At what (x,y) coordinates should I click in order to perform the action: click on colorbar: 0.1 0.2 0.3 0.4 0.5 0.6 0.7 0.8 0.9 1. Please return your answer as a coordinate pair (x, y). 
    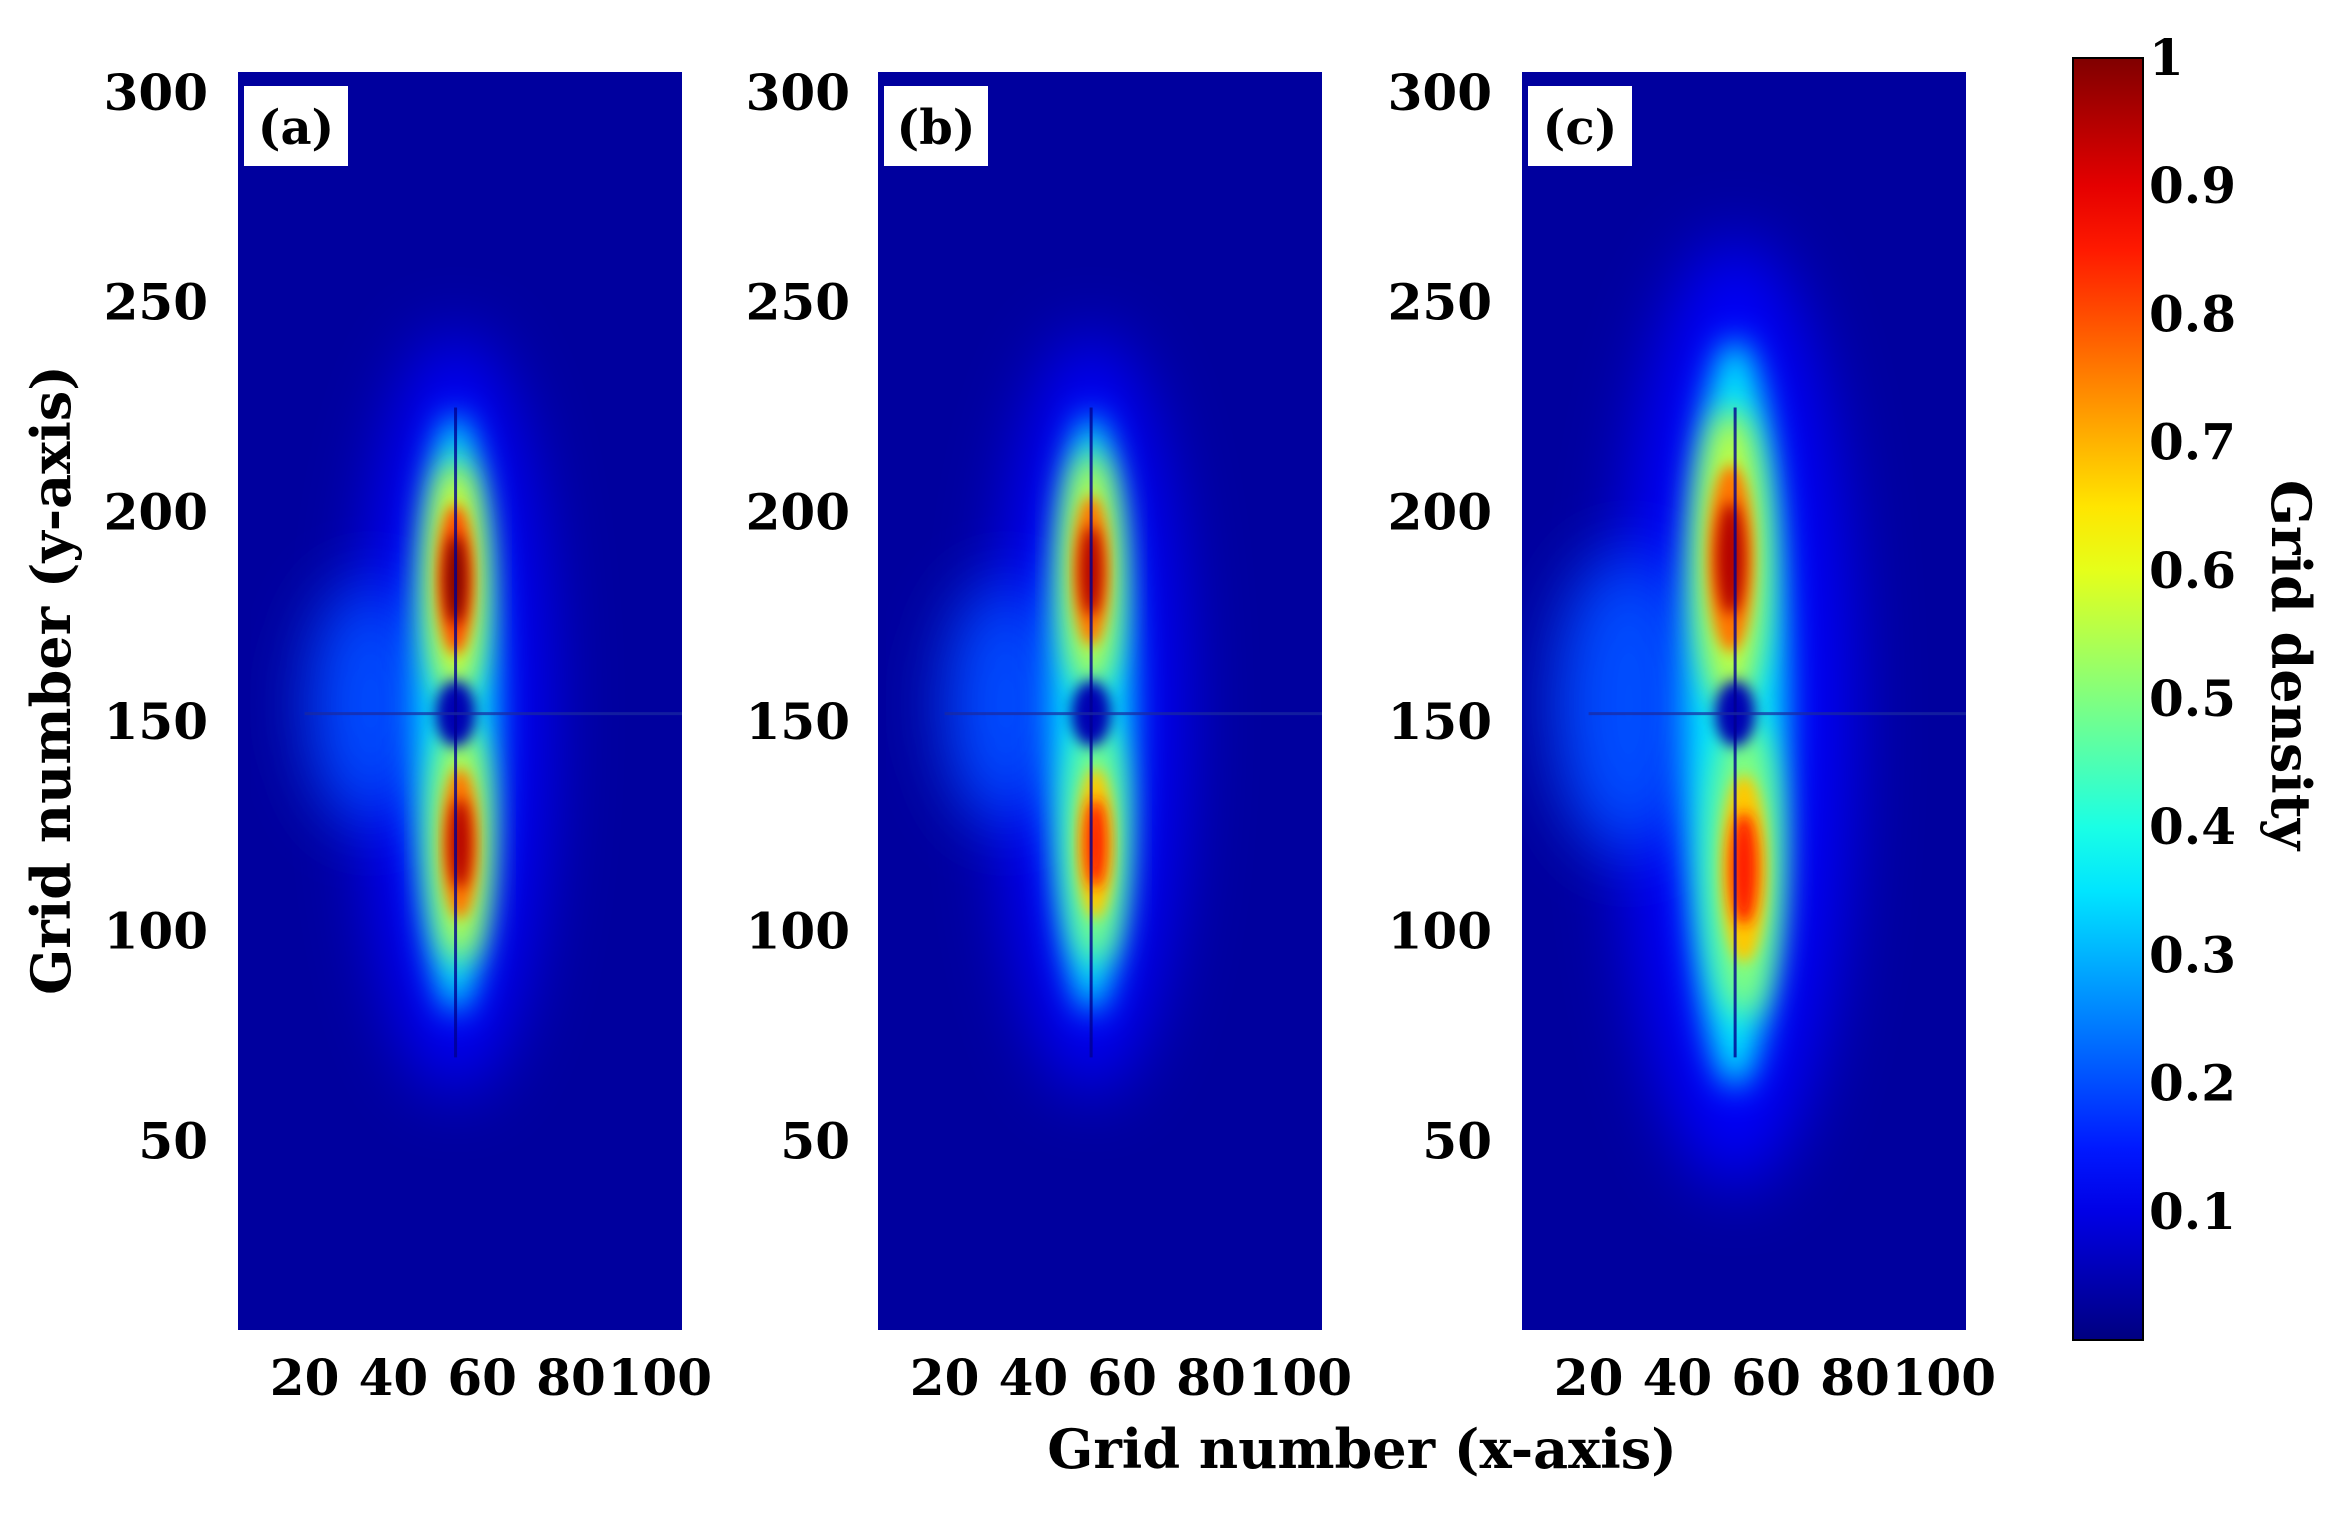
    Looking at the image, I should click on (2154, 684).